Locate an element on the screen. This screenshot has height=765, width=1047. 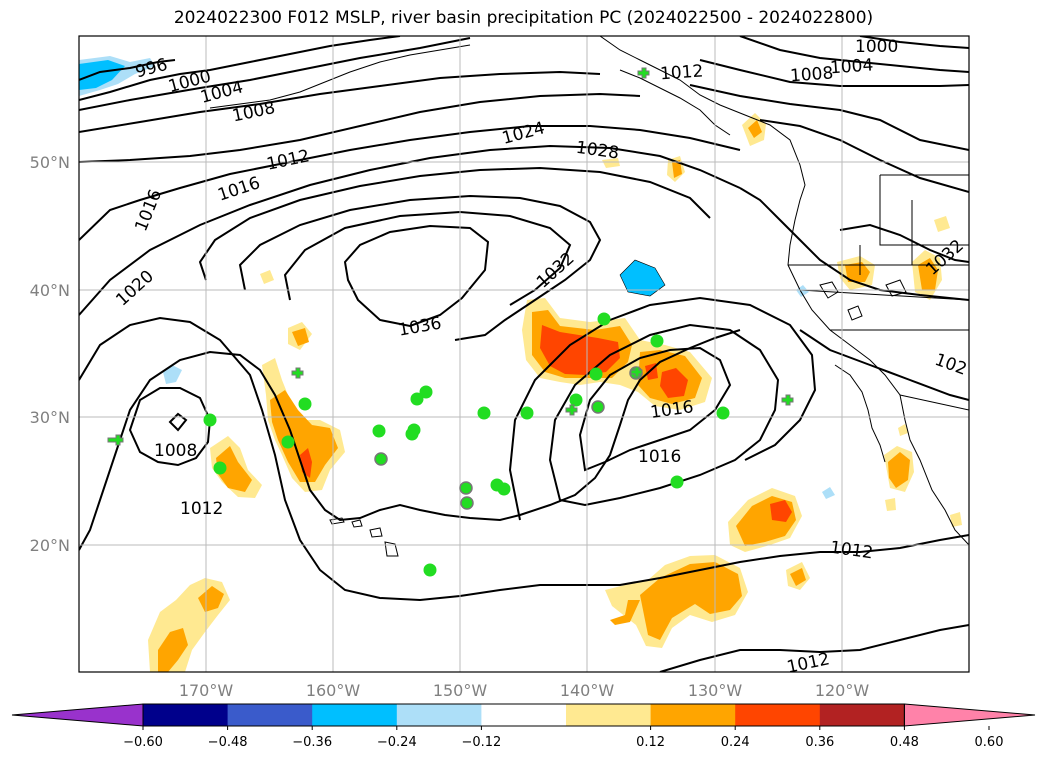
isobar-1032-east is located at coordinates (904, 243).